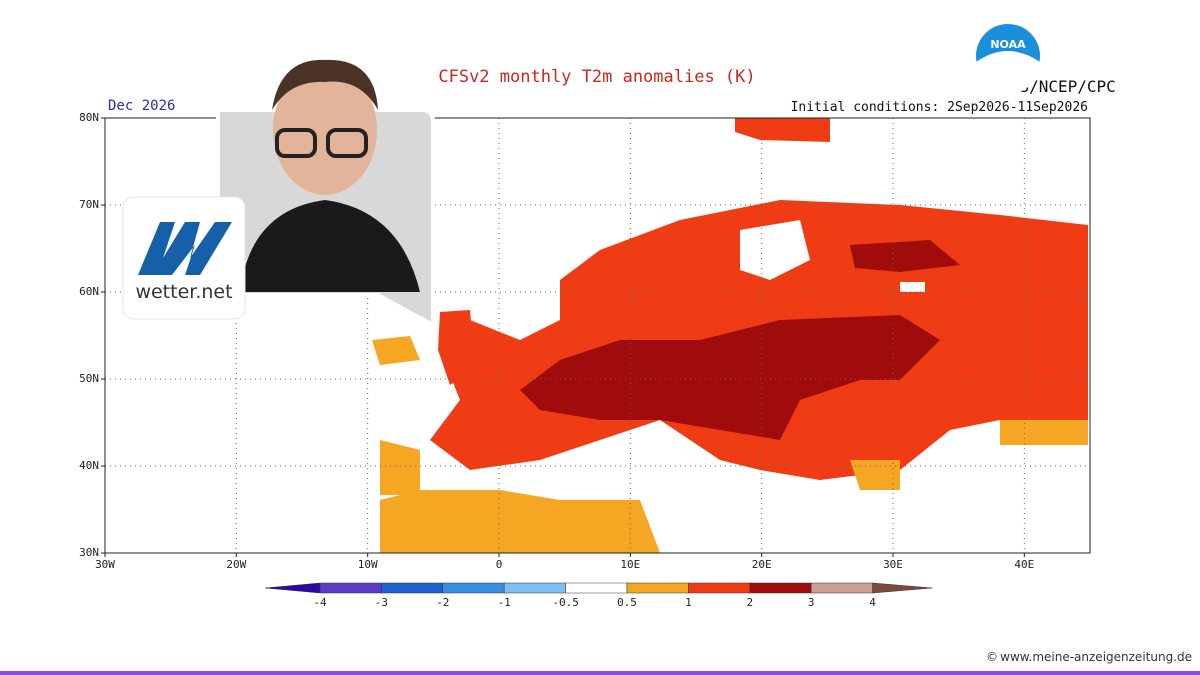  What do you see at coordinates (89, 117) in the screenshot?
I see `lat-label: 80N` at bounding box center [89, 117].